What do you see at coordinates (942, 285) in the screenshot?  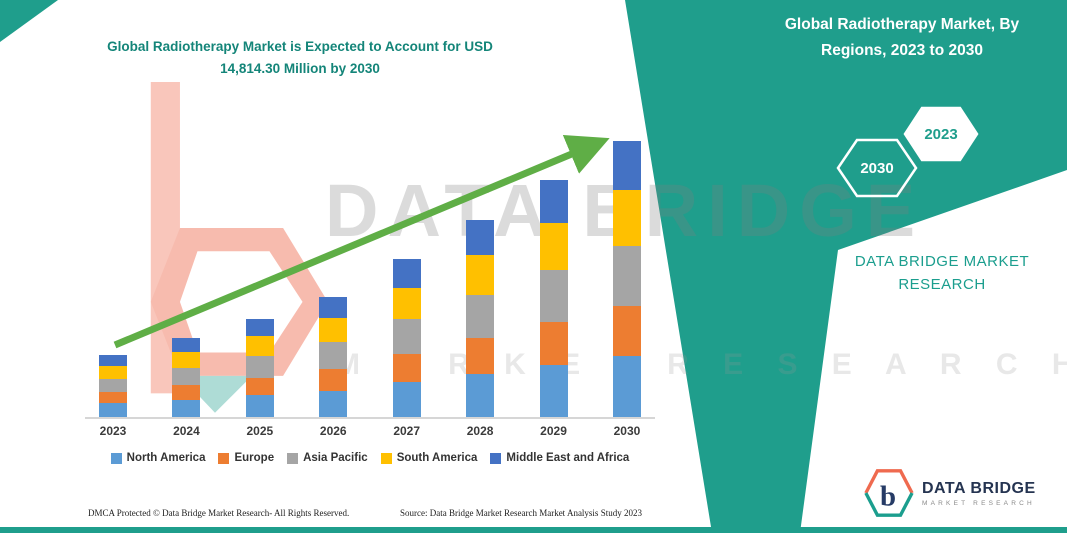 I see `banner-brand-line2: RESEARCH` at bounding box center [942, 285].